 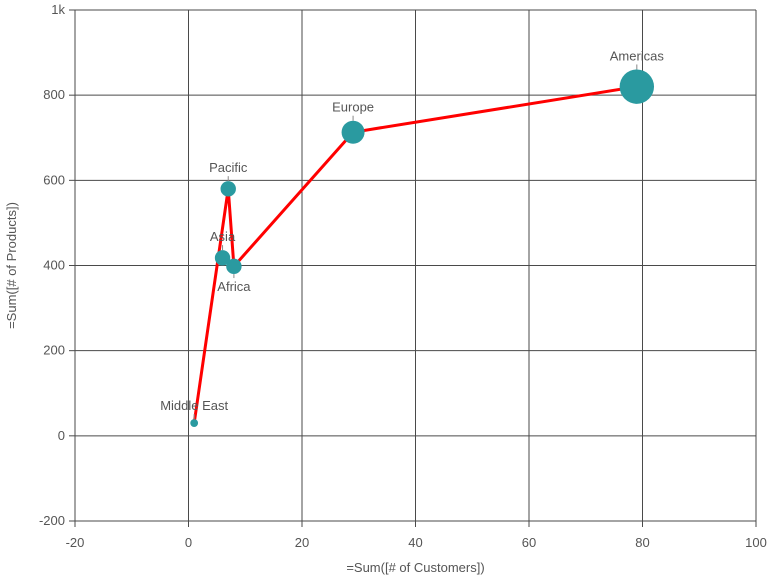 I want to click on y-tick-label: 600, so click(x=54, y=179).